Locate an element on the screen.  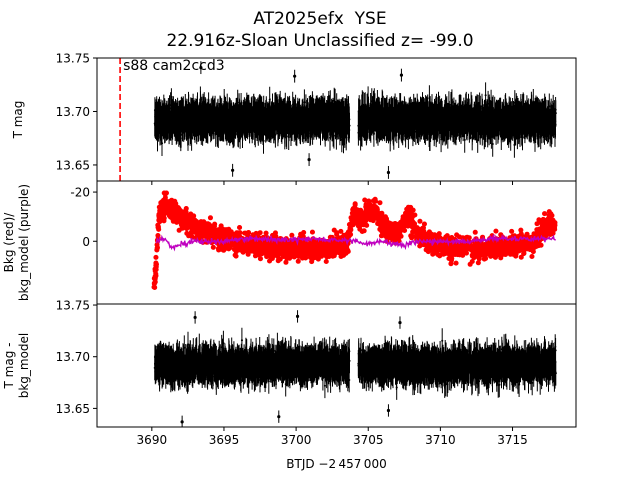
bkg-points is located at coordinates (354, 240).